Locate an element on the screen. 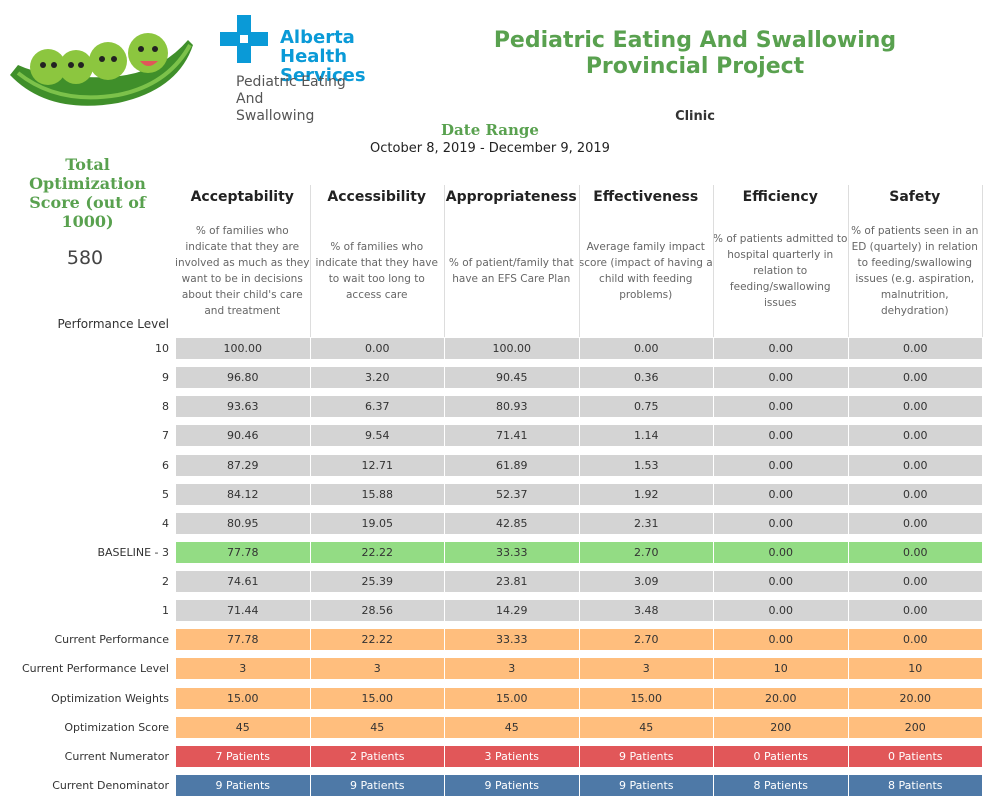 This screenshot has height=800, width=1002. cell: 74.61 is located at coordinates (243, 582).